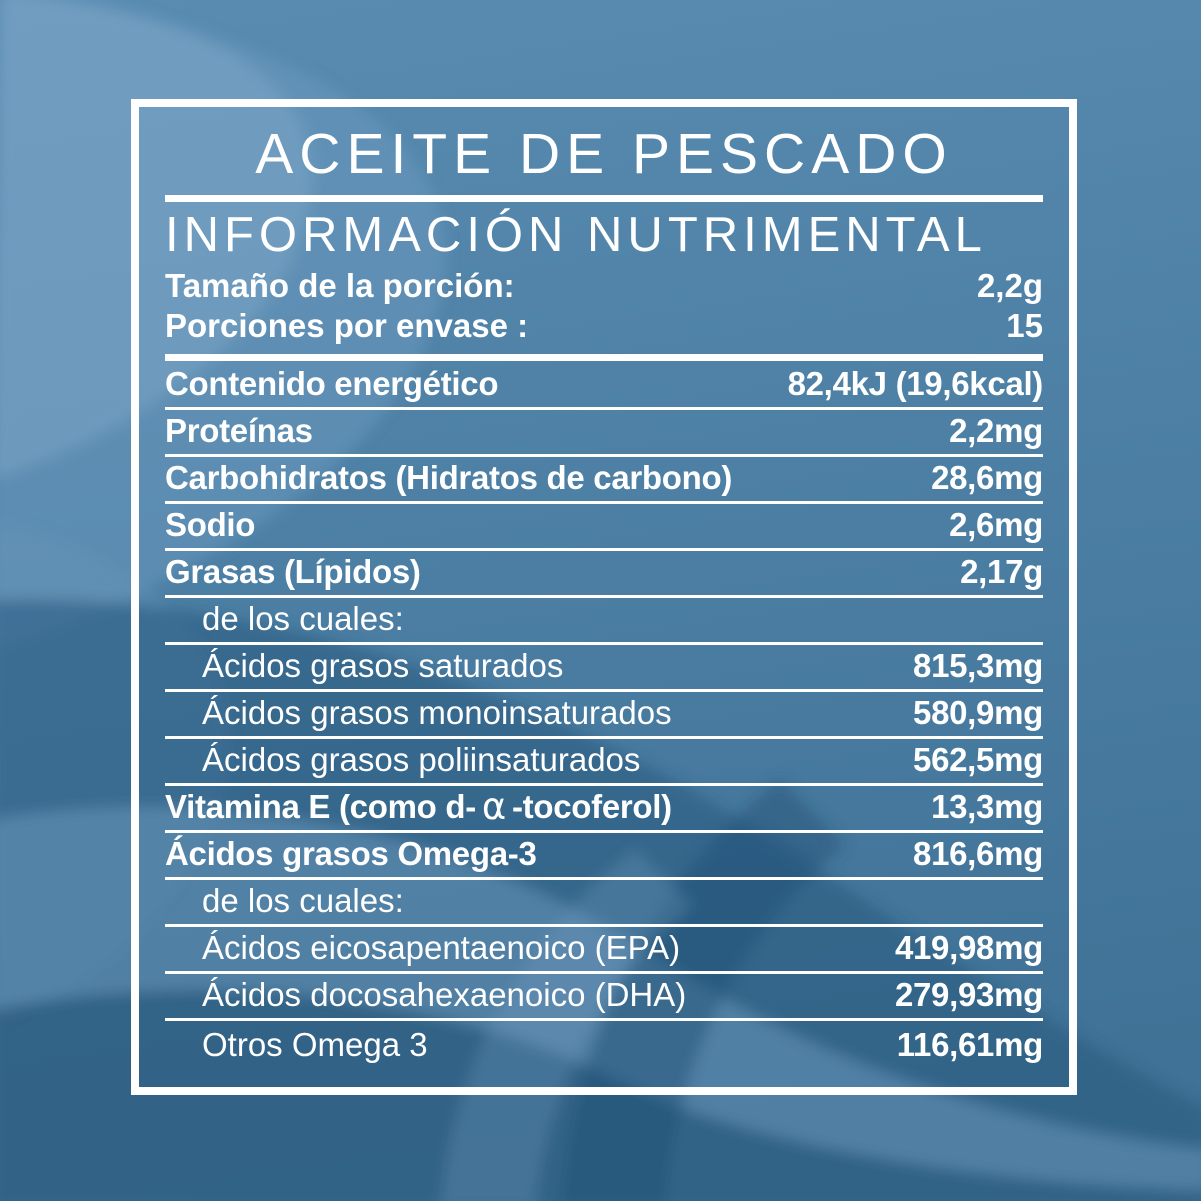 The image size is (1201, 1201). What do you see at coordinates (604, 574) in the screenshot?
I see `row-grasas: Grasas (Lípidos) 2,17g` at bounding box center [604, 574].